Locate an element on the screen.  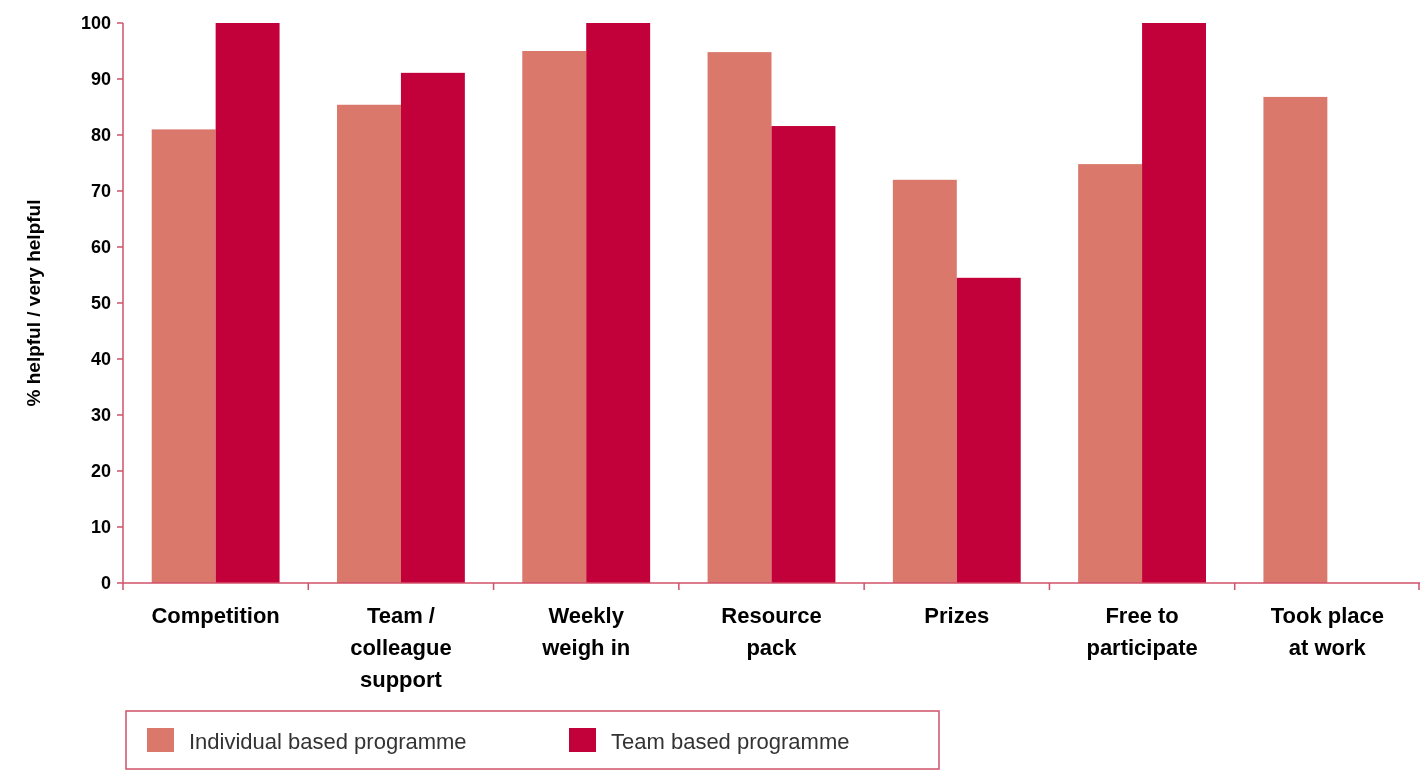
x-tick-label: Weekly weigh in is located at coordinates (586, 631).